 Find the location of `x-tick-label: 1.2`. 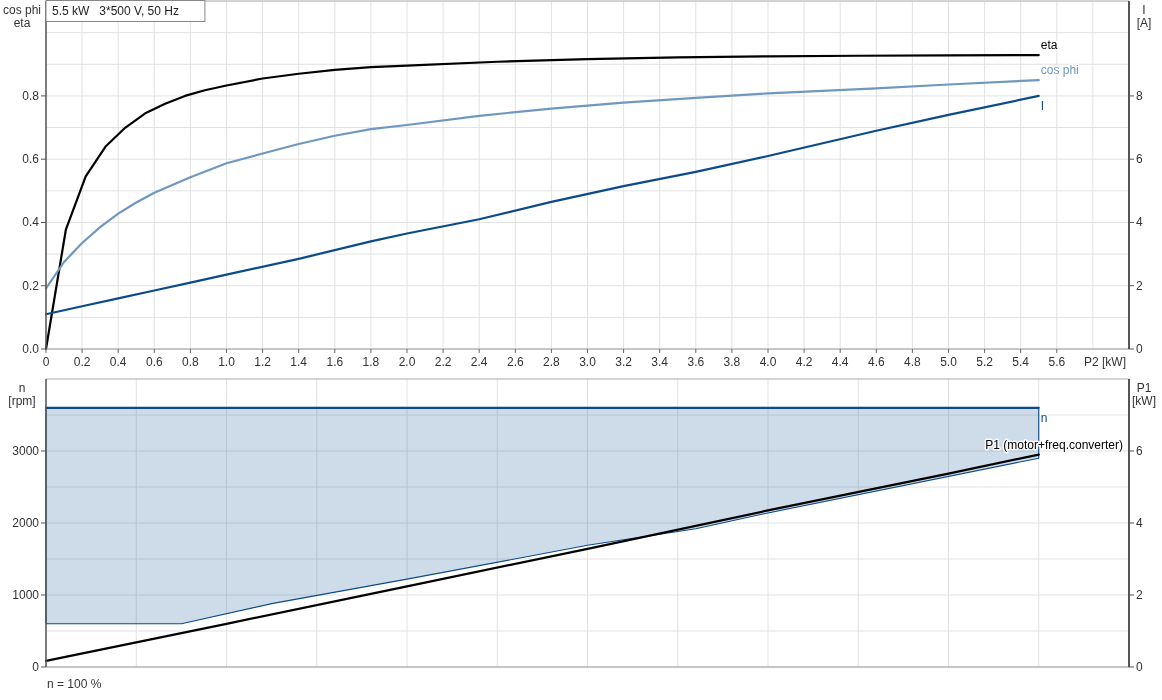

x-tick-label: 1.2 is located at coordinates (263, 362).